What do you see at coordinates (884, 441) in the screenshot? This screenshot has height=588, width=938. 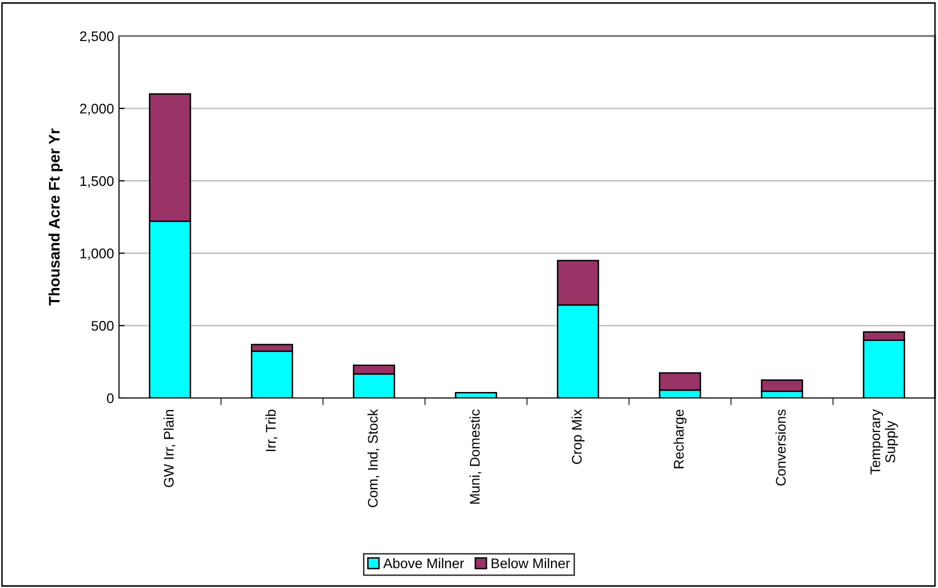 I see `x-tick-label: Temporary Supply` at bounding box center [884, 441].